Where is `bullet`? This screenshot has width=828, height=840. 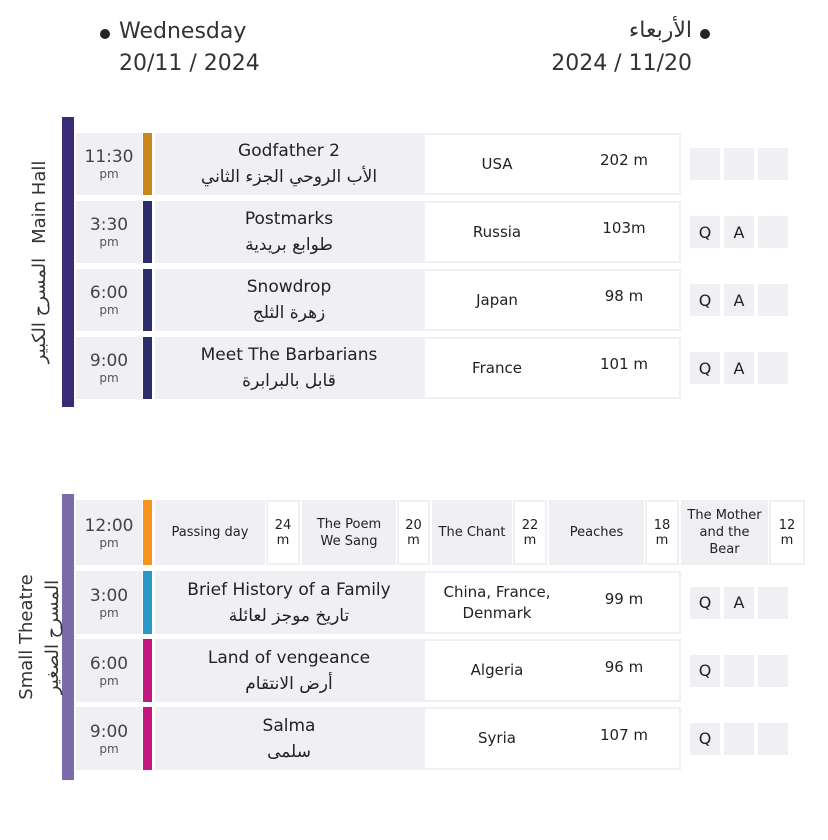
bullet is located at coordinates (105, 34).